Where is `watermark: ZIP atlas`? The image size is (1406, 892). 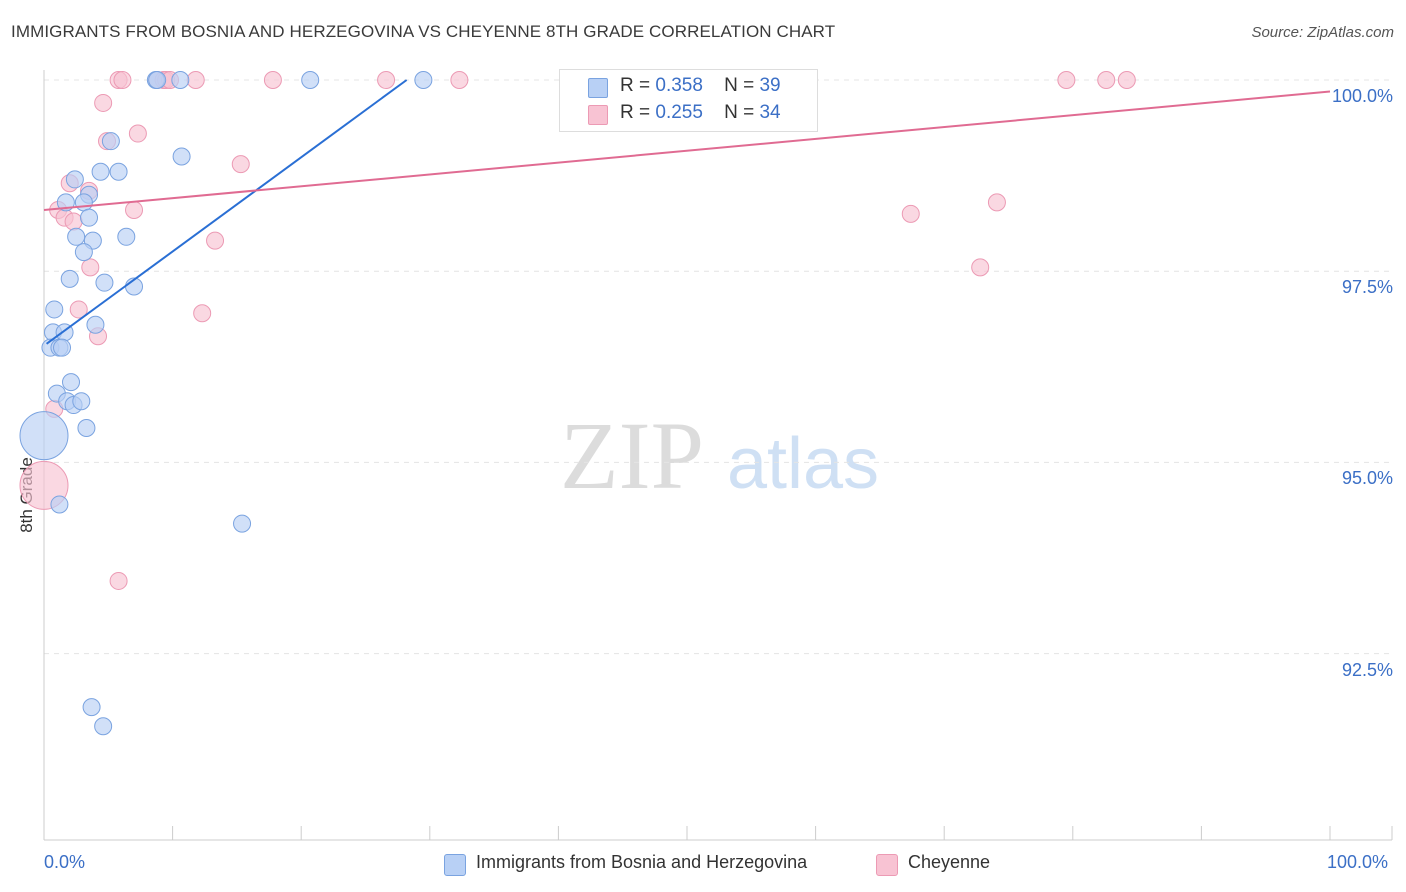
watermark: ZIP atlas is located at coordinates (719, 455).